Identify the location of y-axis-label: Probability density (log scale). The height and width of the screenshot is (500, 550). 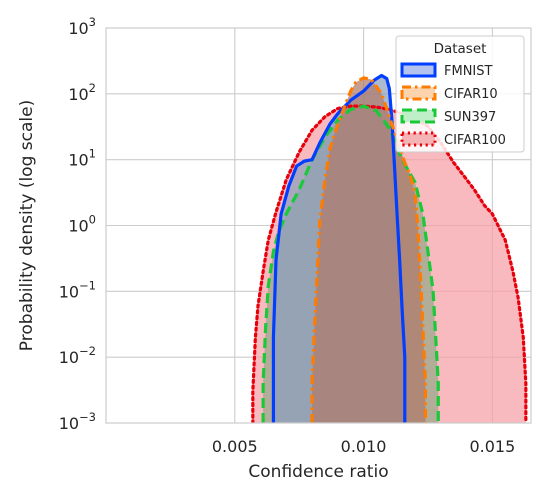
(27, 225).